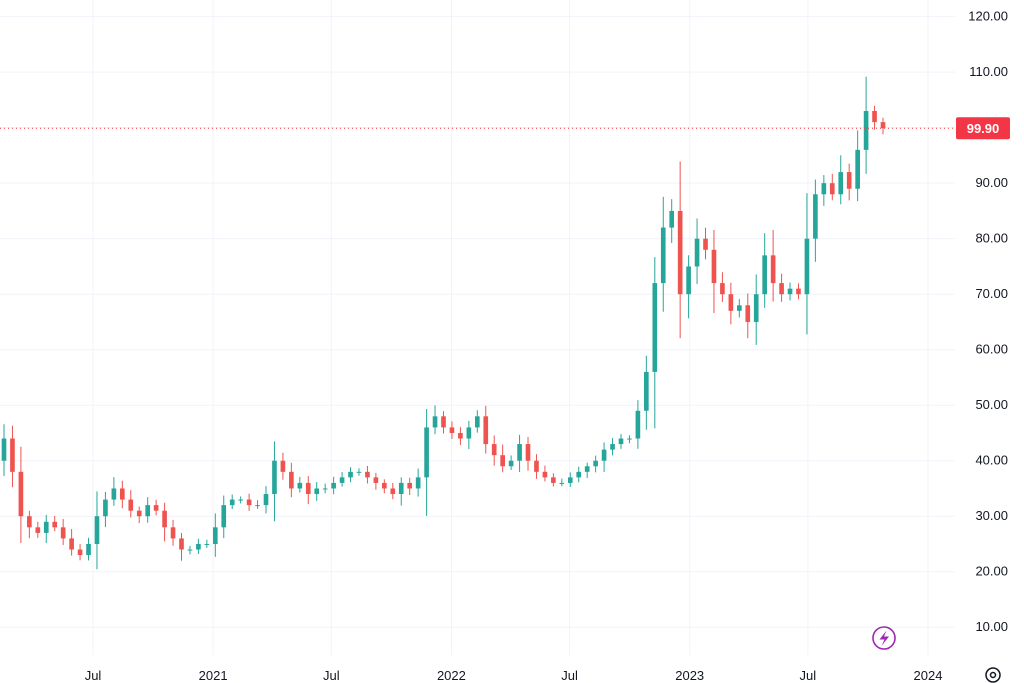 This screenshot has height=683, width=1024. What do you see at coordinates (928, 675) in the screenshot?
I see `x-tick-label: 2024` at bounding box center [928, 675].